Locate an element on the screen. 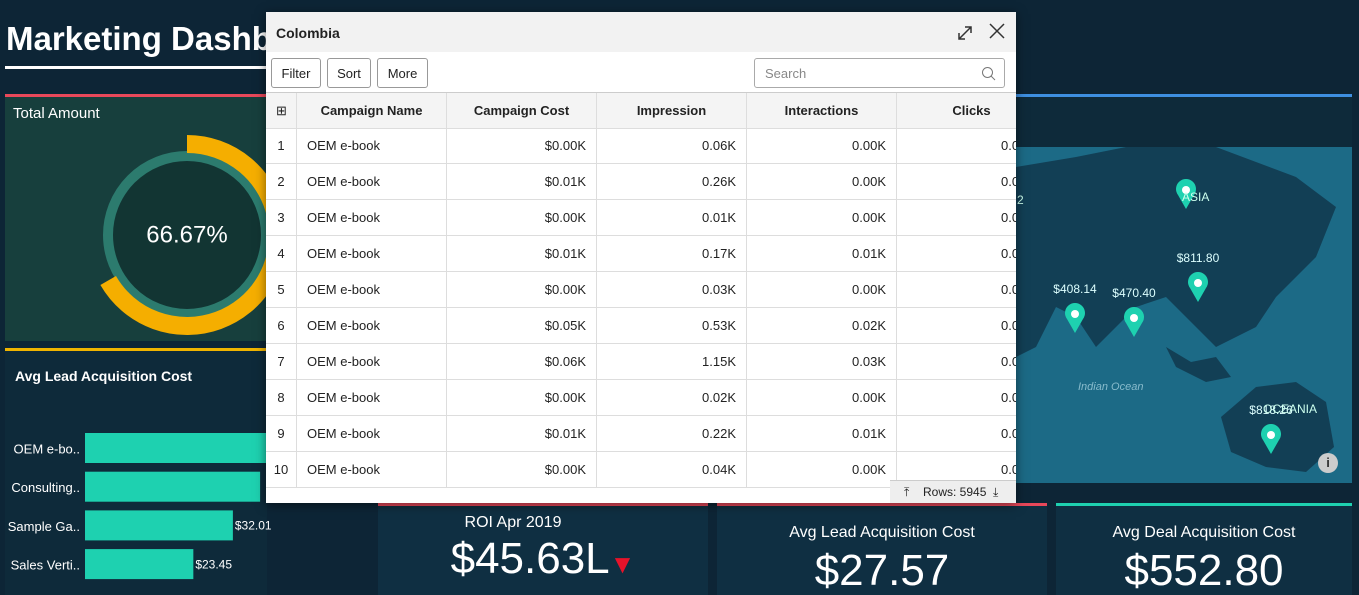 The height and width of the screenshot is (595, 1359). bar is located at coordinates (139, 564).